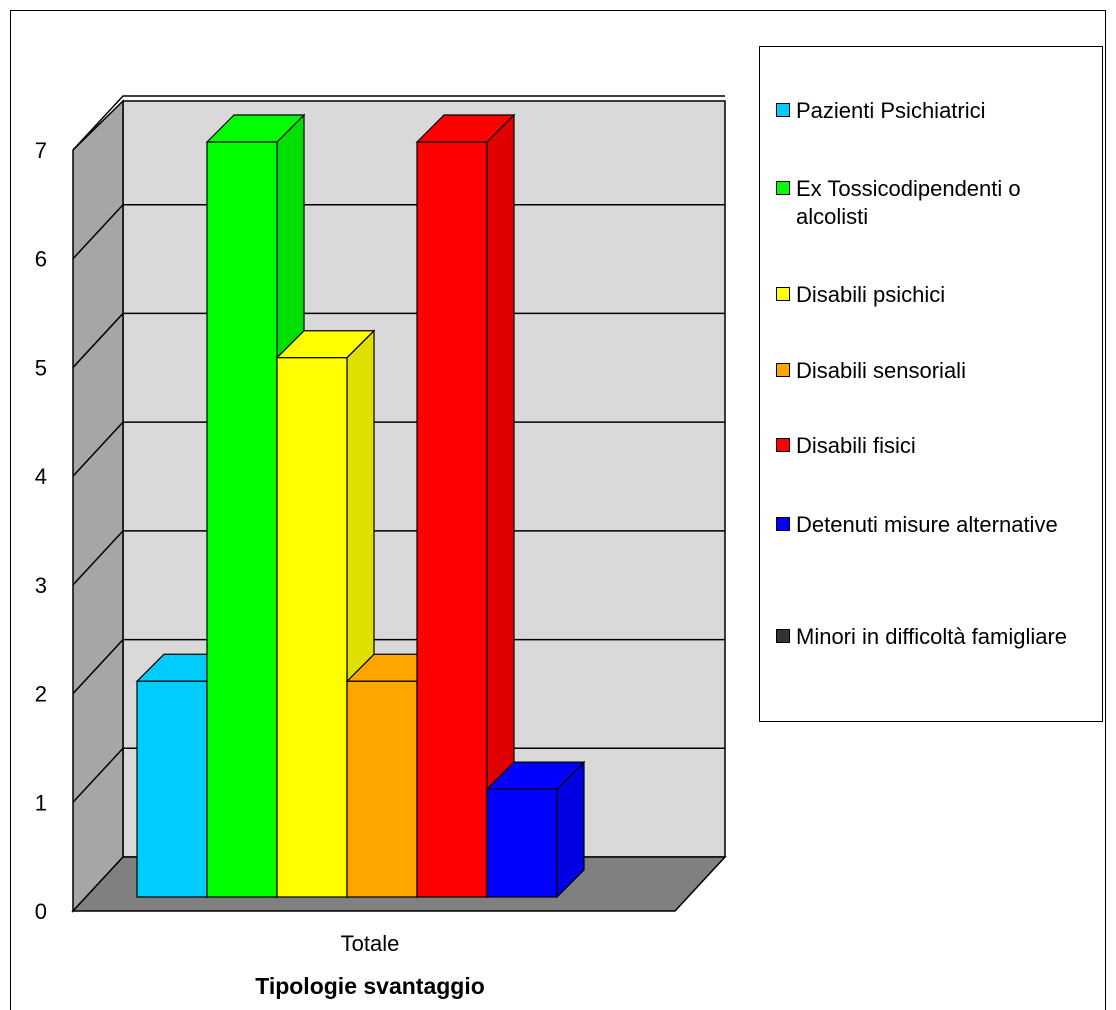  I want to click on bar-disabili-fisici, so click(465, 506).